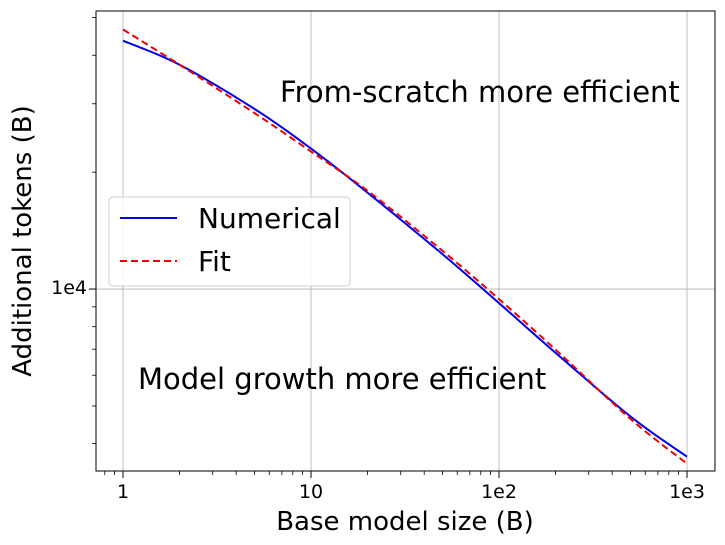  I want to click on legend-label-numerical: Numerical, so click(269, 218).